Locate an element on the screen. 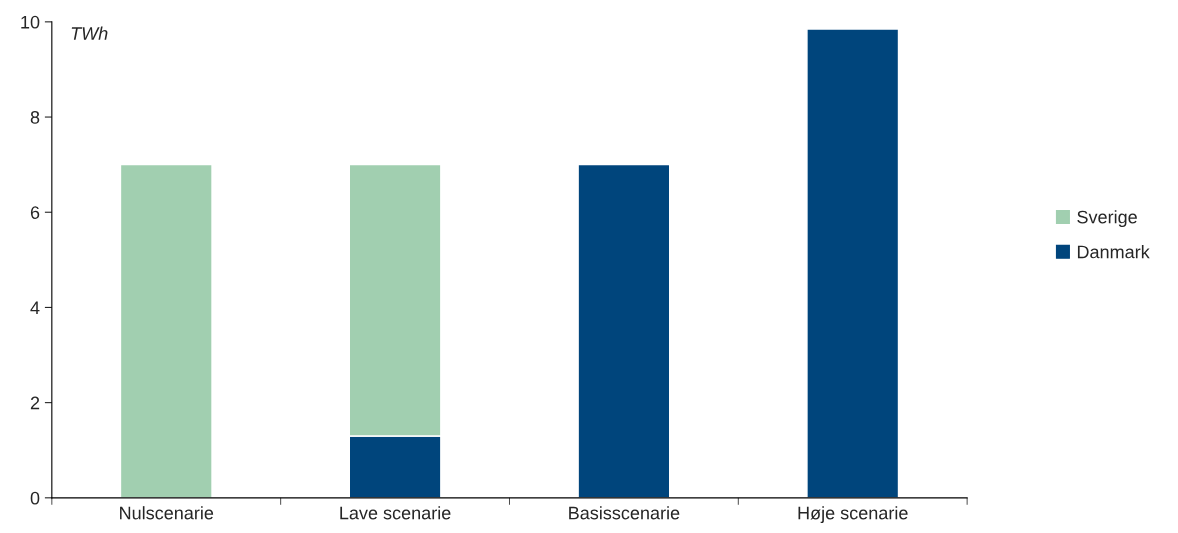 The height and width of the screenshot is (533, 1178). y-tick-label: 8 is located at coordinates (35, 117).